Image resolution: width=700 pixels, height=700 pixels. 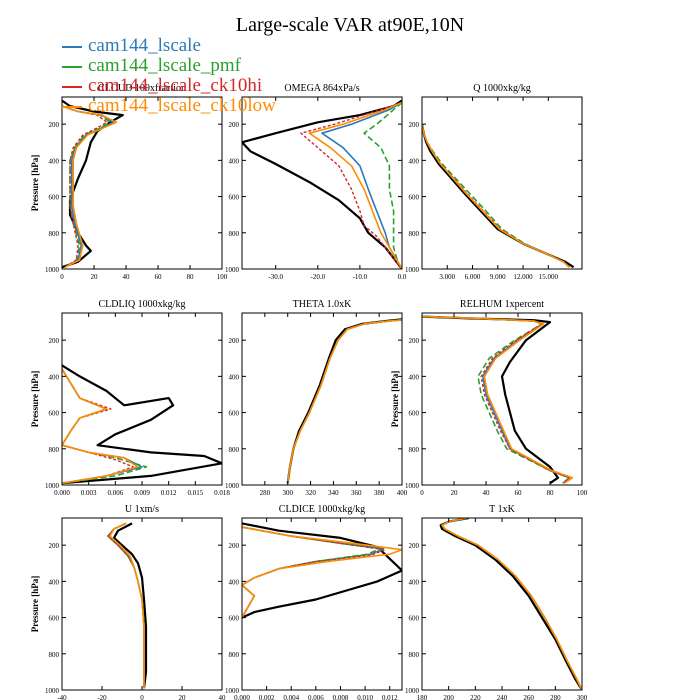 I want to click on x-tick-label: -30.0, so click(x=275, y=277).